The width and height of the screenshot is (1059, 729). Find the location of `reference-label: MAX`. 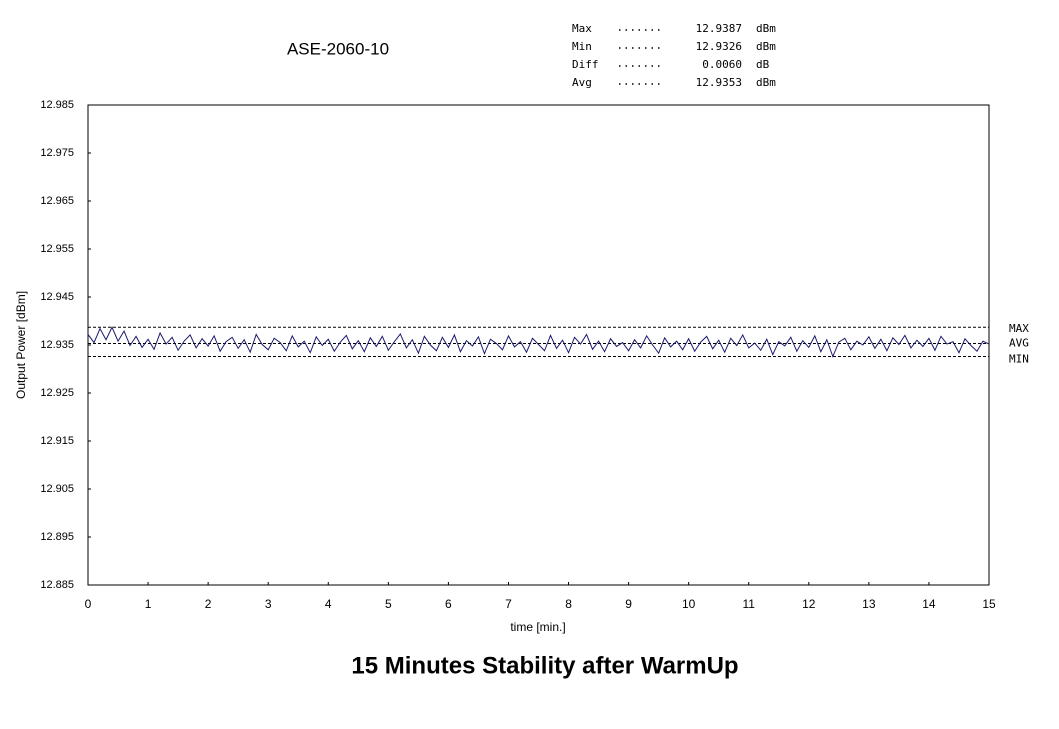

reference-label: MAX is located at coordinates (1019, 328).